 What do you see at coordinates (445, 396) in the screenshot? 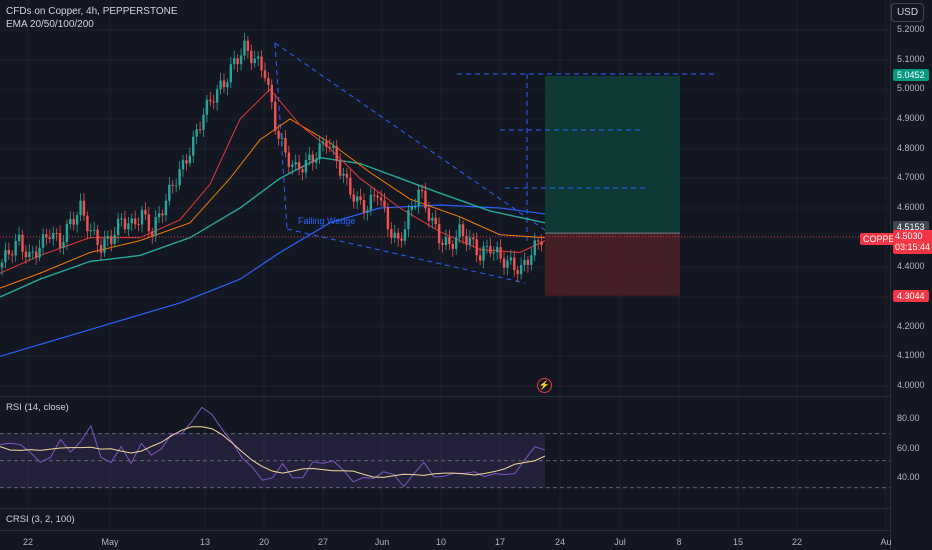
I see `pane-separator-rsi` at bounding box center [445, 396].